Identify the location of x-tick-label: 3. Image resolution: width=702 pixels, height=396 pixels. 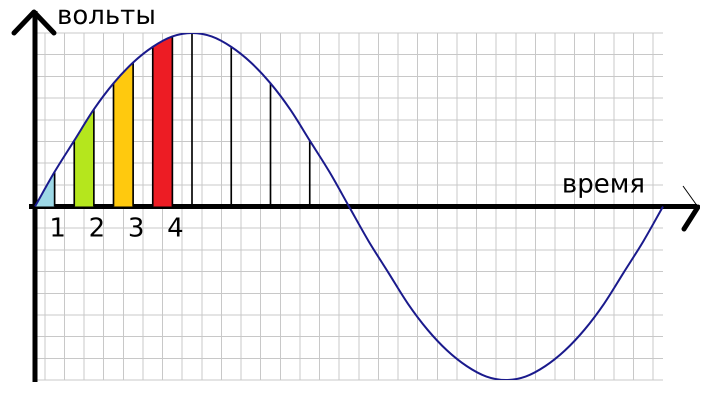
(136, 228).